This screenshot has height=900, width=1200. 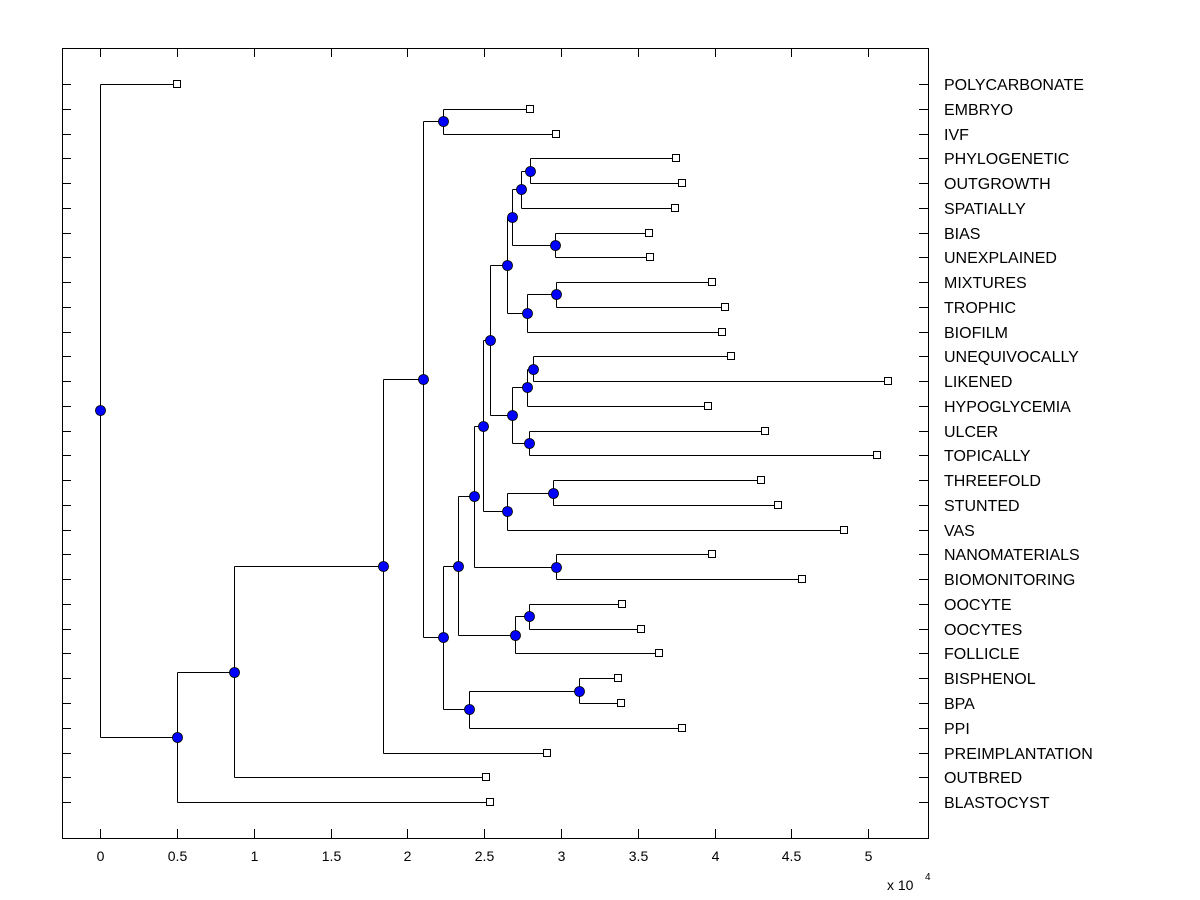 What do you see at coordinates (978, 605) in the screenshot?
I see `leaf-label: OOCYTE` at bounding box center [978, 605].